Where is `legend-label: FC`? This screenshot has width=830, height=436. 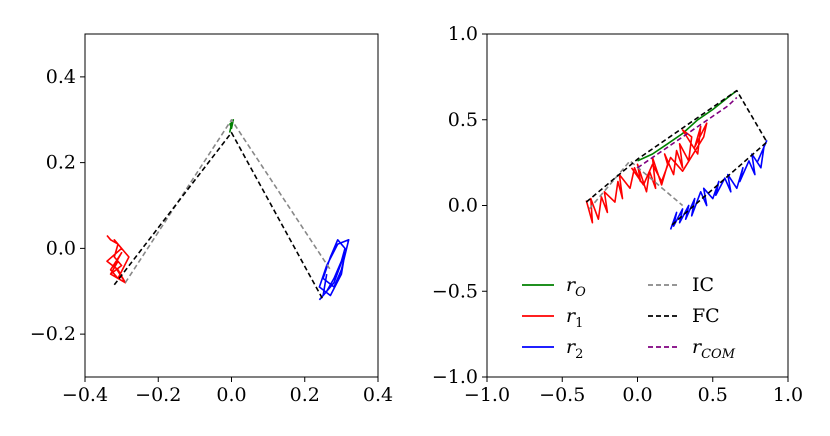 legend-label: FC is located at coordinates (706, 316).